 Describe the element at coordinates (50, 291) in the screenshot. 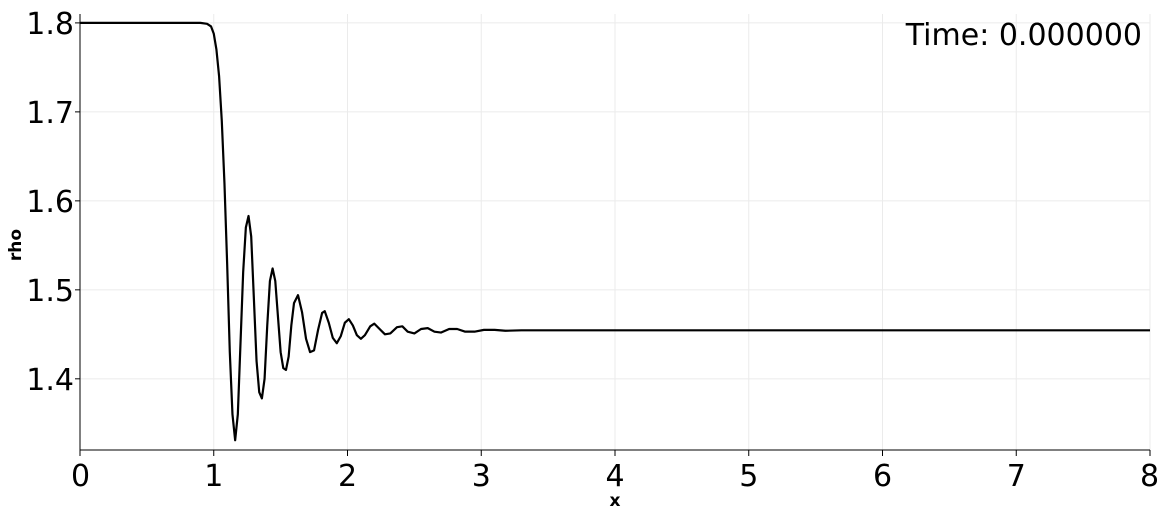

I see `y-tick-label-1: 1.5` at that location.